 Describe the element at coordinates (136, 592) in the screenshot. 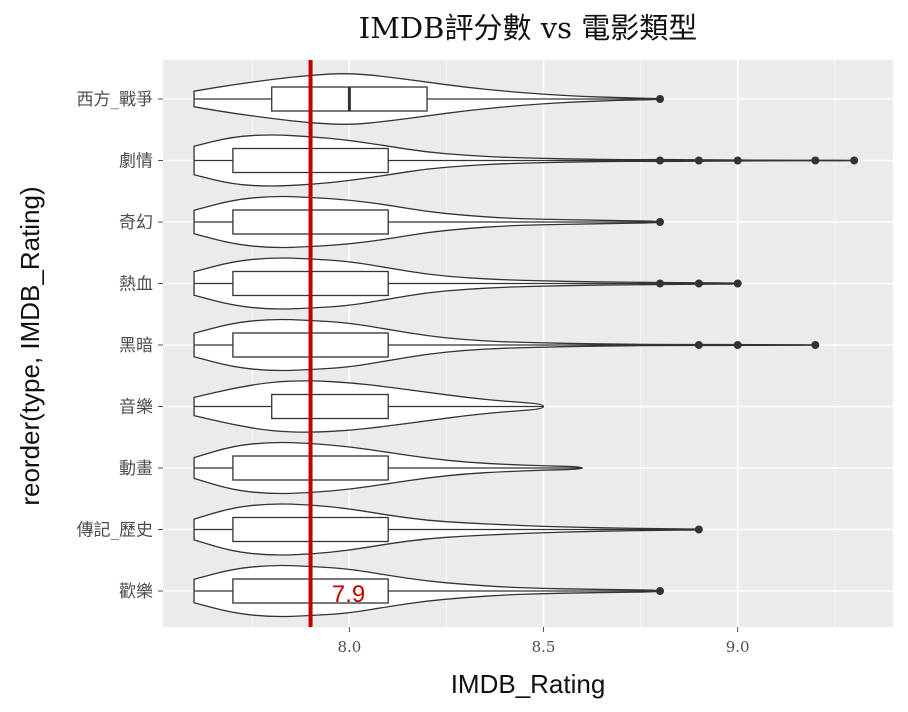

I see `y-tick-label: 歡樂` at that location.